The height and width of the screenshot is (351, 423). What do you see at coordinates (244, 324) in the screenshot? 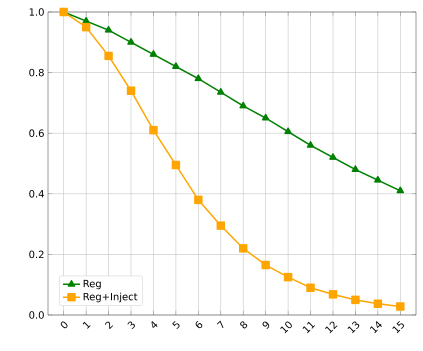
I see `x-tick-label: 8` at bounding box center [244, 324].